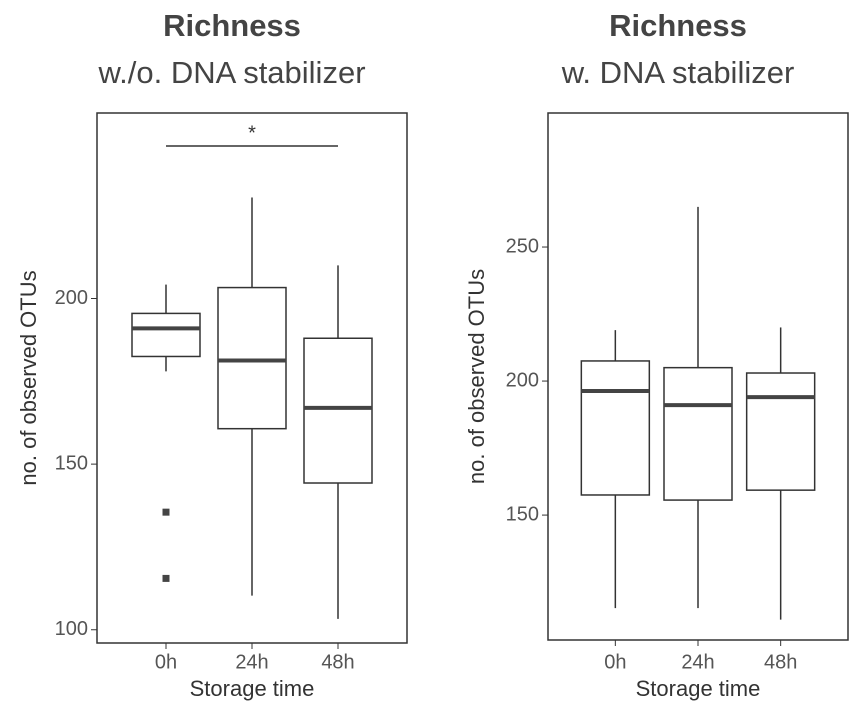  What do you see at coordinates (231, 72) in the screenshot?
I see `chart-subtitle: w./o. DNA stabilizer` at bounding box center [231, 72].